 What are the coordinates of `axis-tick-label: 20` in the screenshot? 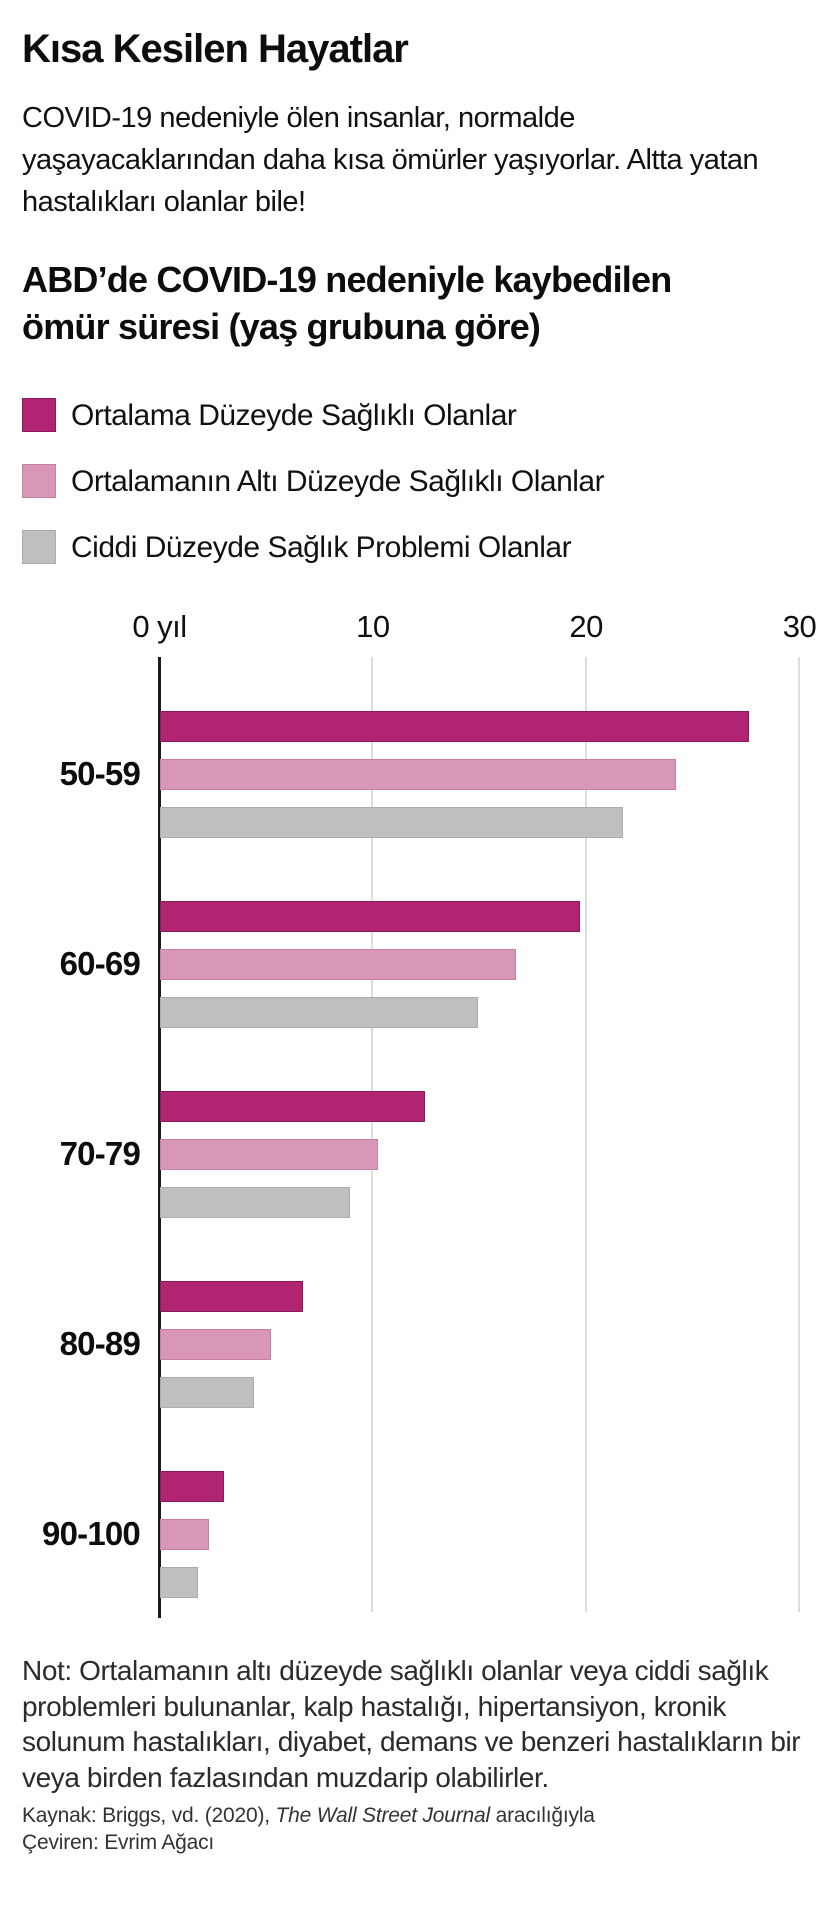 It's located at (586, 626).